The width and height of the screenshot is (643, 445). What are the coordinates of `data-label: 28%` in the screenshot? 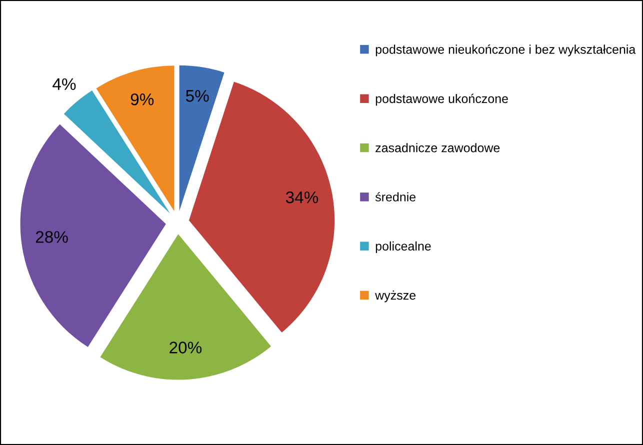 It's located at (52, 237).